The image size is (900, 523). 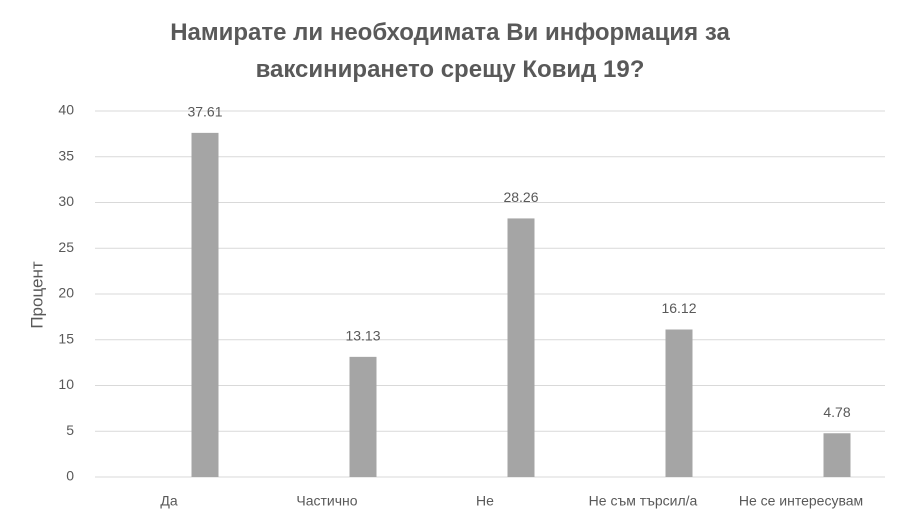 I want to click on value-label: 16.12, so click(x=678, y=308).